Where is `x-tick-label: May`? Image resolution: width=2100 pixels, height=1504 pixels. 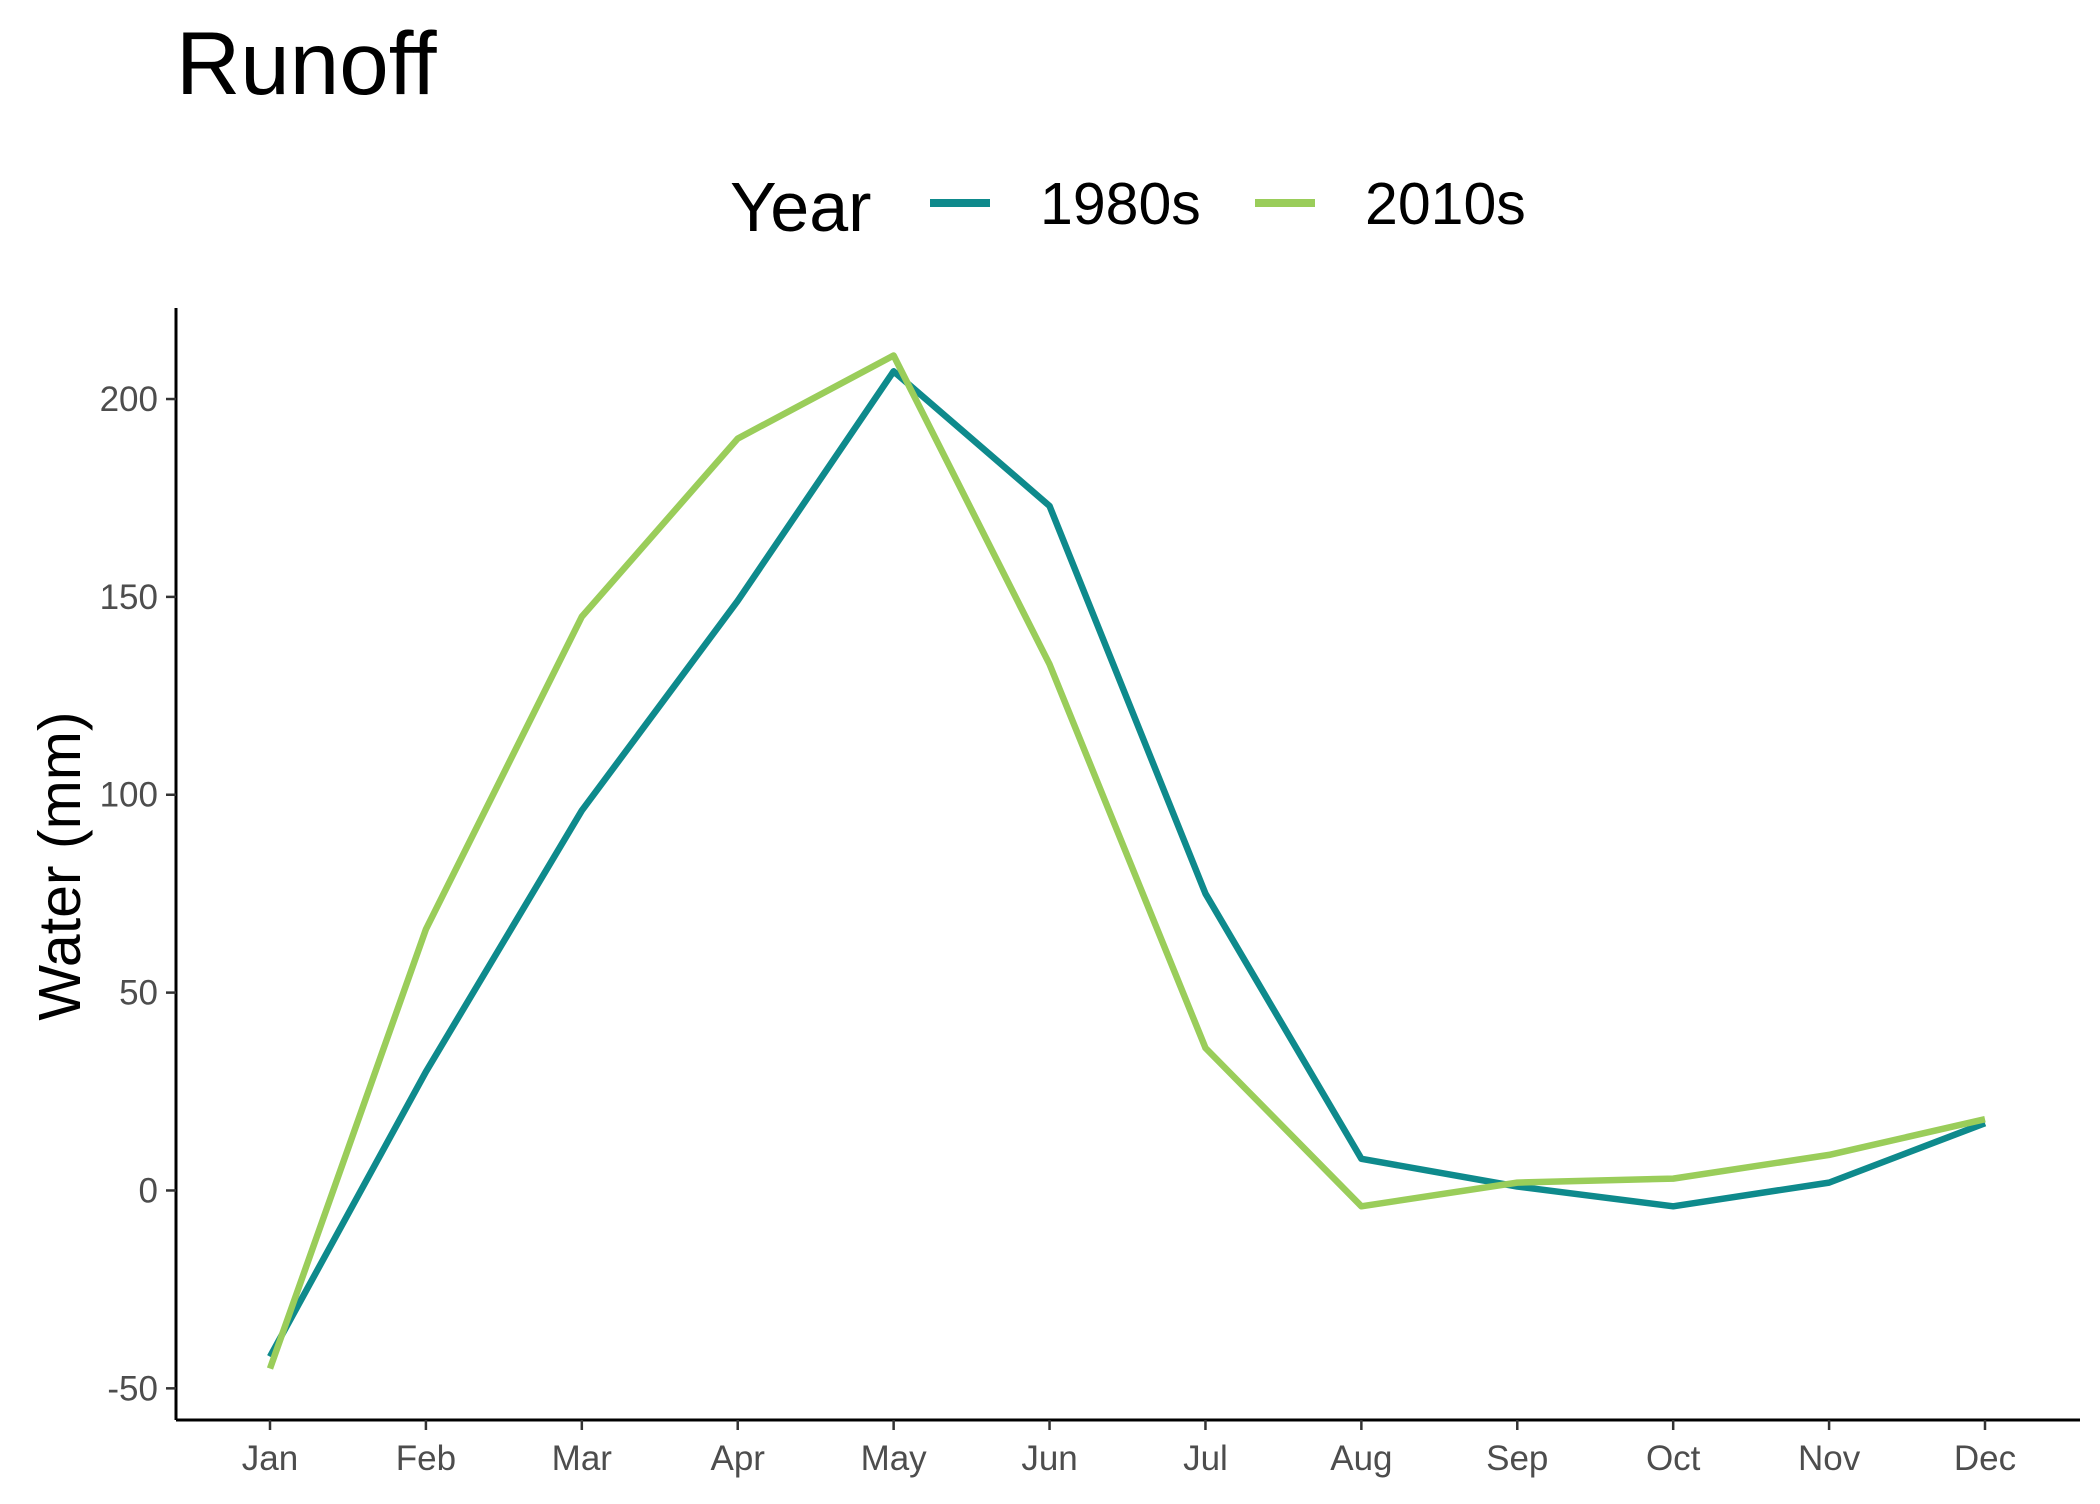 x-tick-label: May is located at coordinates (894, 1458).